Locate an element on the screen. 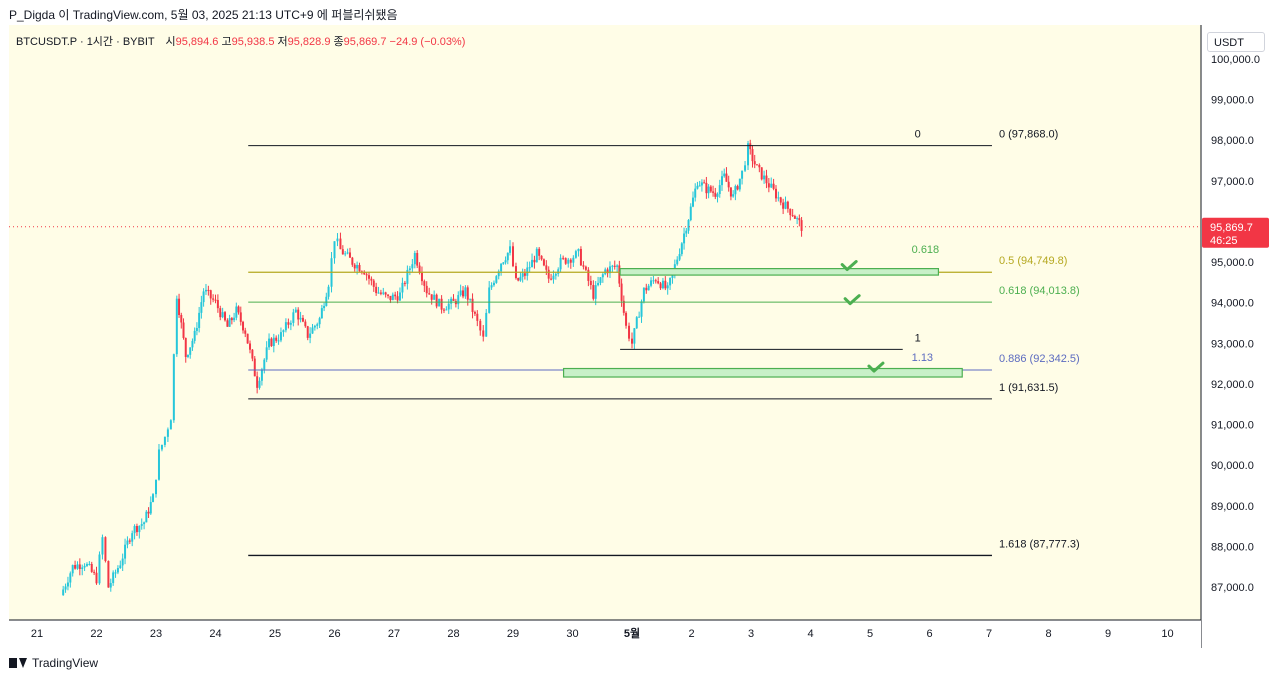 Image resolution: width=1280 pixels, height=681 pixels. currency-button: USDT is located at coordinates (1236, 42).